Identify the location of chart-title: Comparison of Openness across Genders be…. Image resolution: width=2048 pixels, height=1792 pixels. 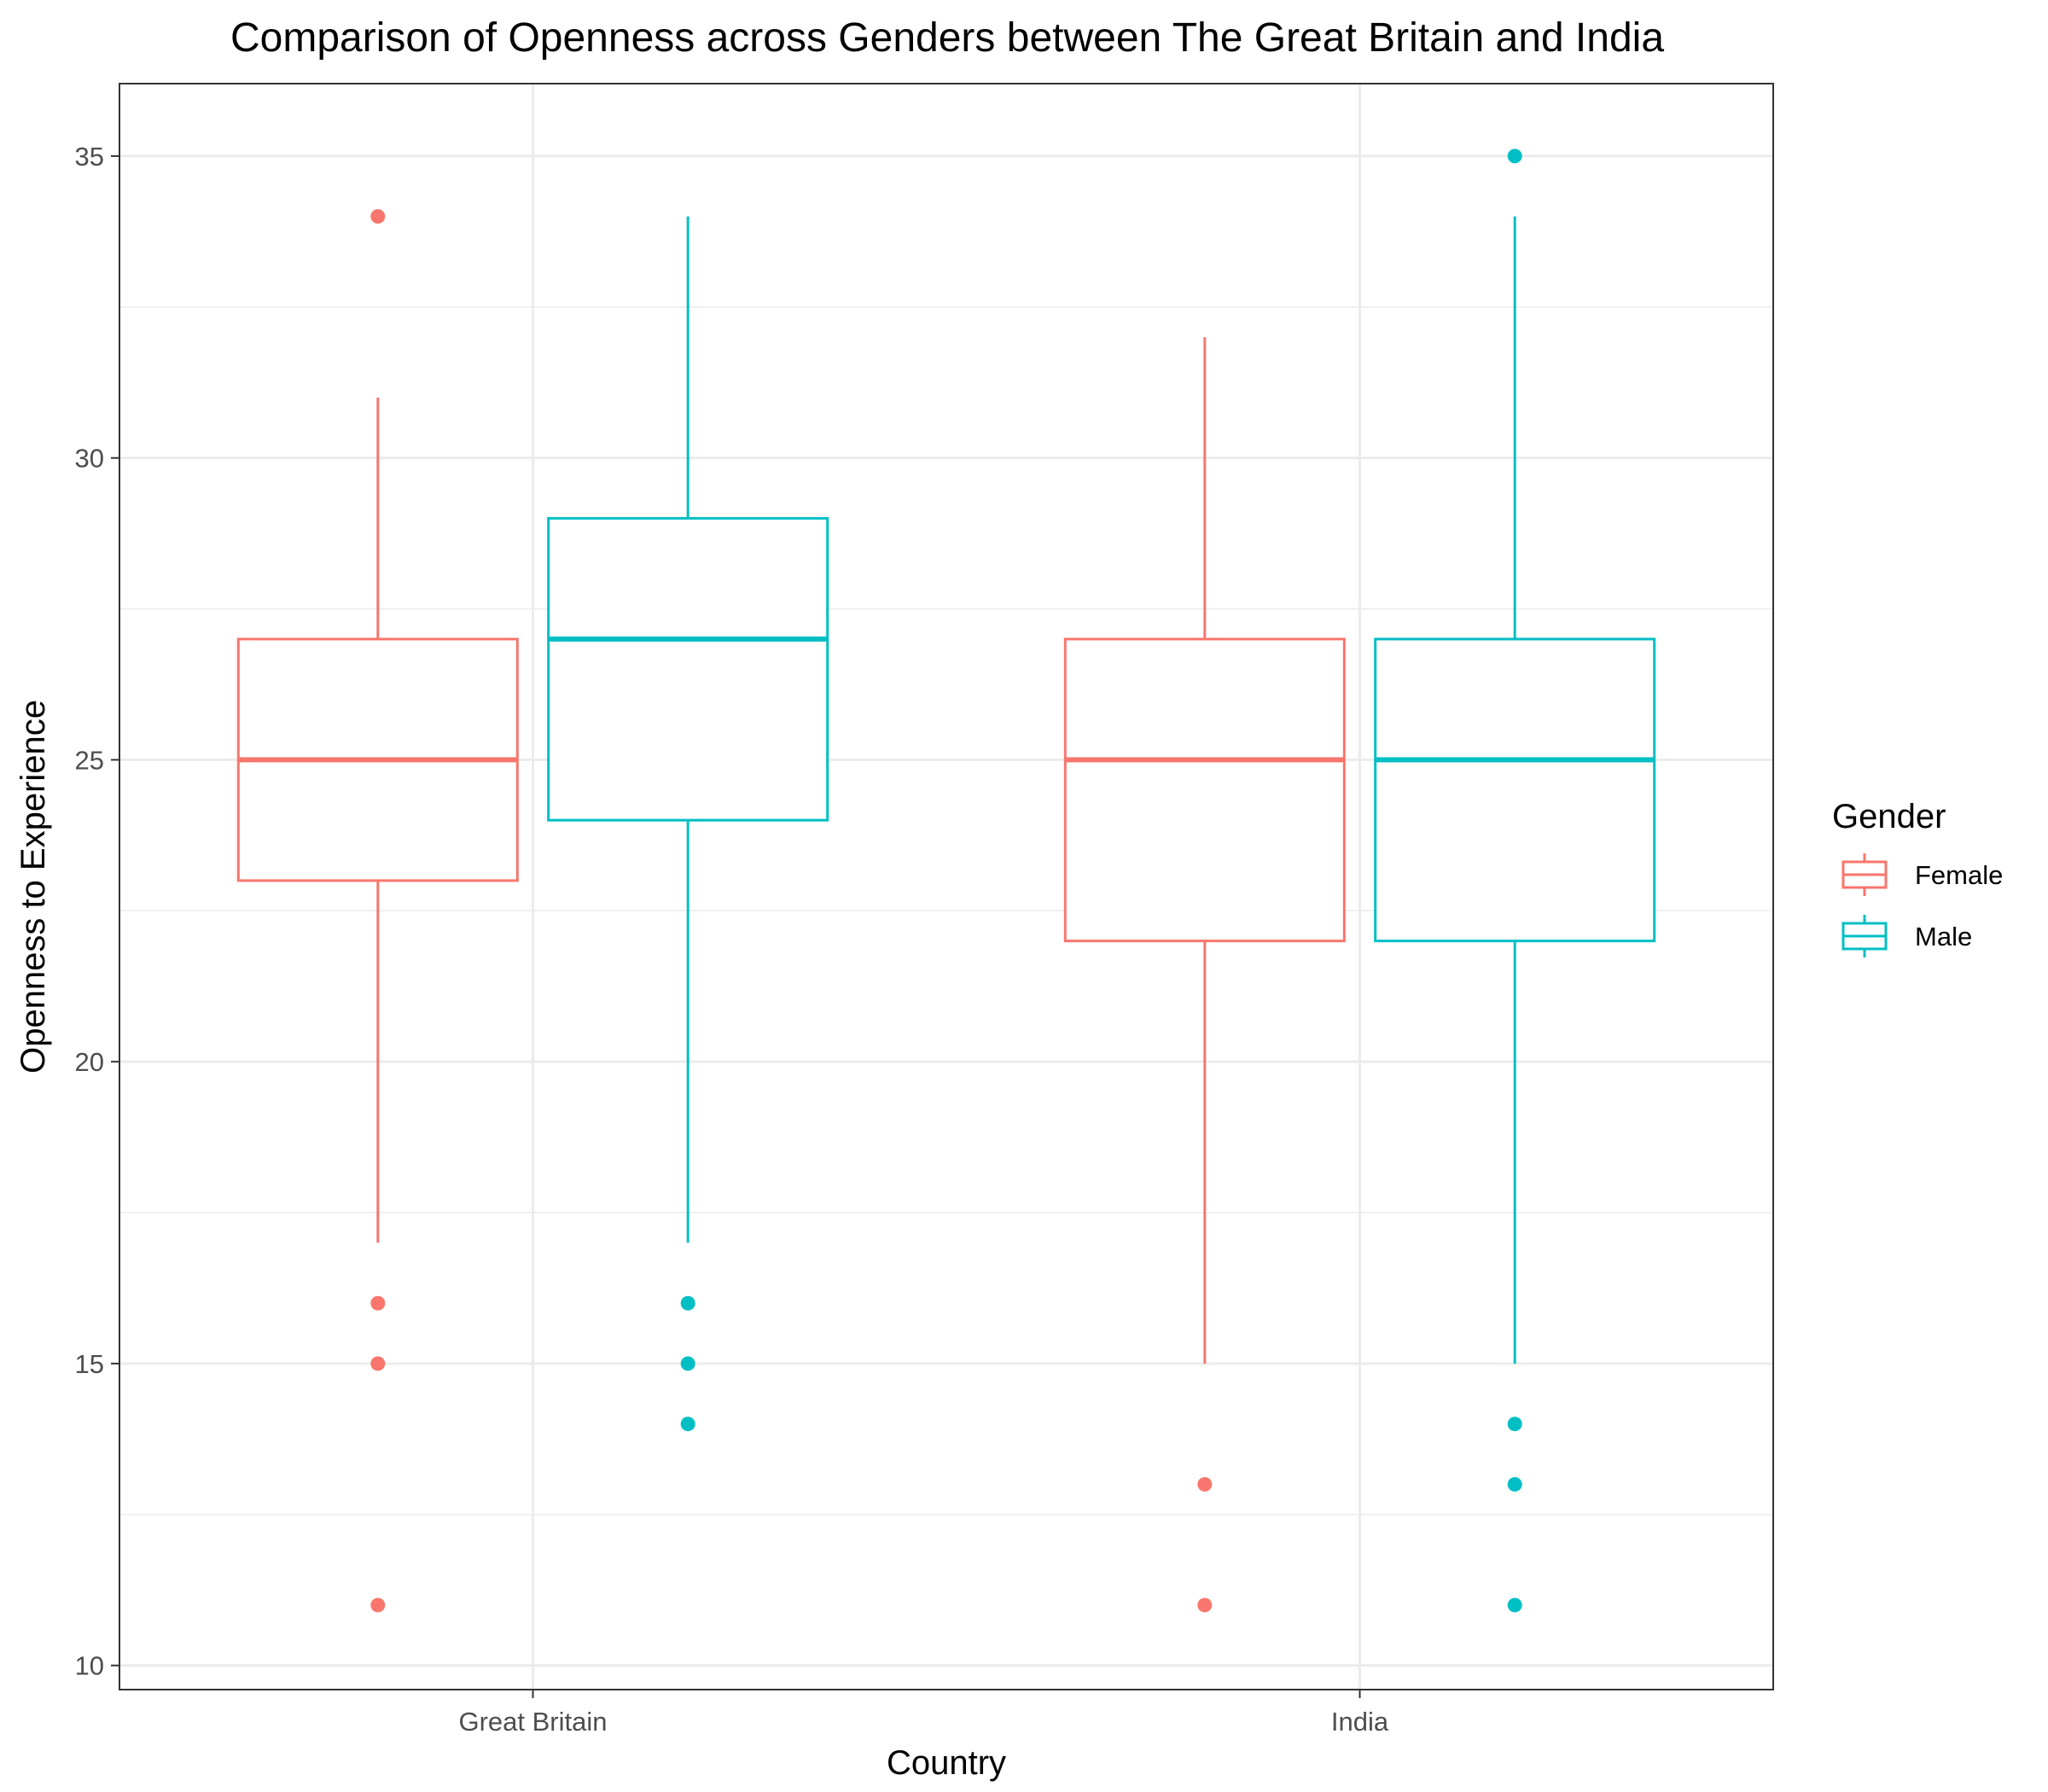
(947, 38).